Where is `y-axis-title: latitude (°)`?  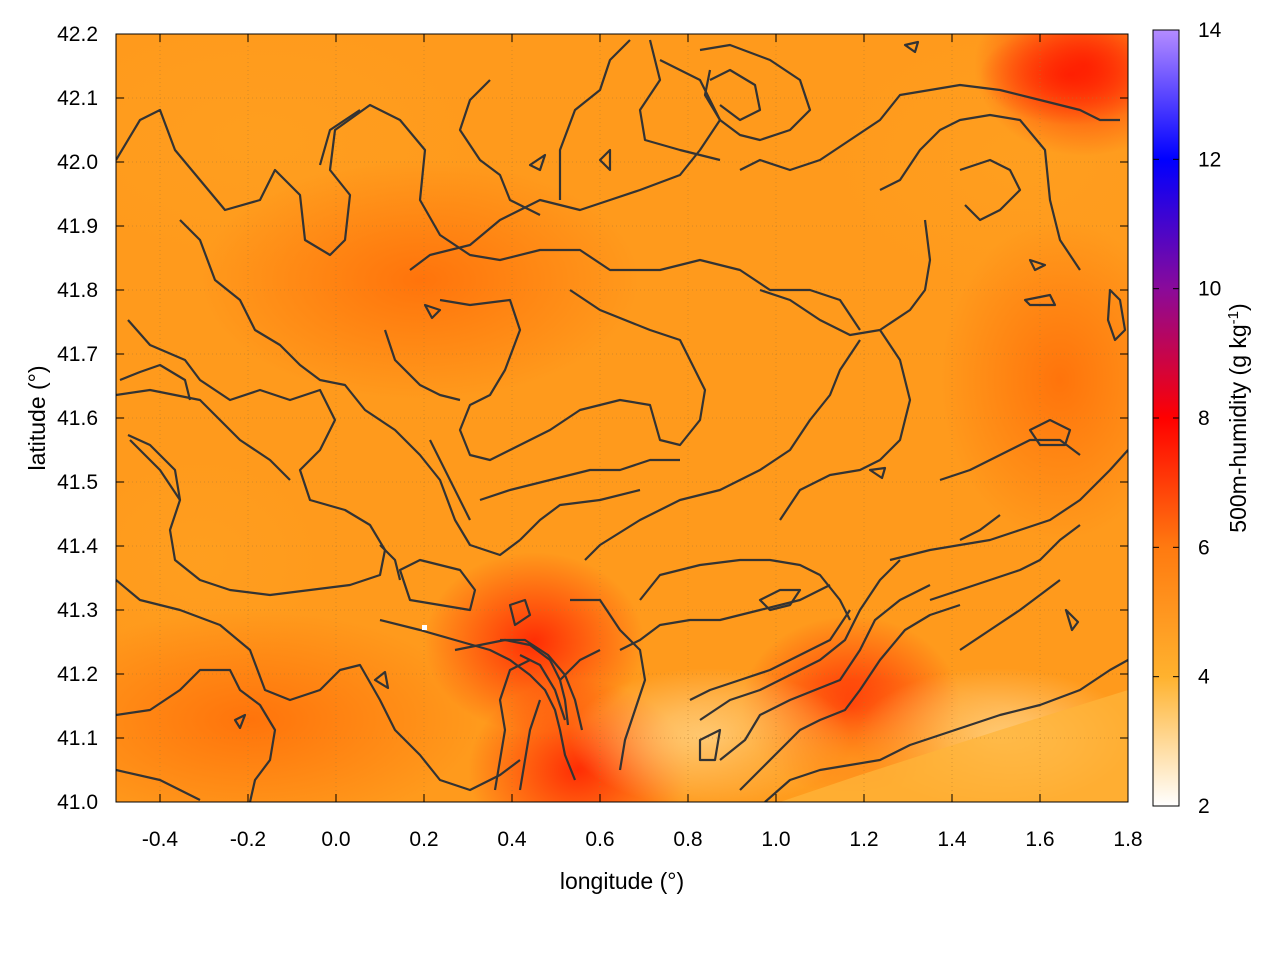 y-axis-title: latitude (°) is located at coordinates (37, 417).